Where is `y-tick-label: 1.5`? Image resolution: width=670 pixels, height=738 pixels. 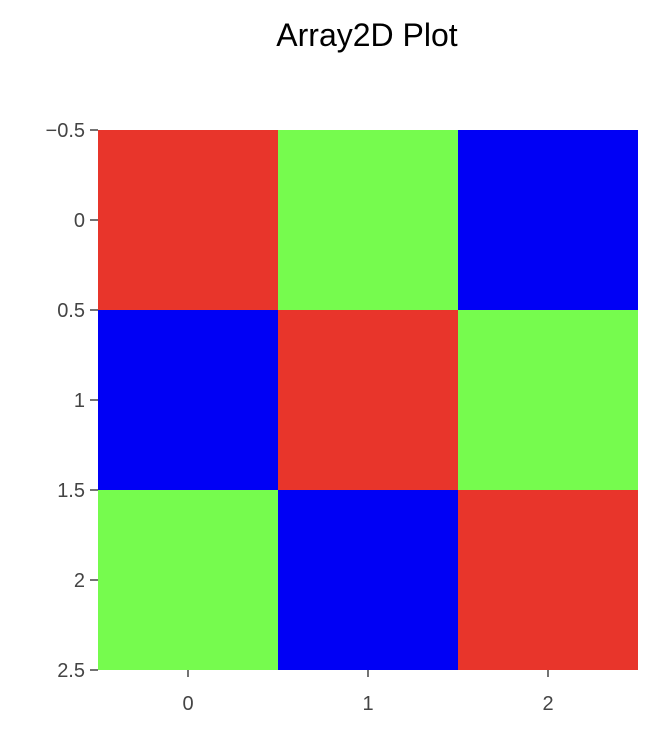 y-tick-label: 1.5 is located at coordinates (71, 491).